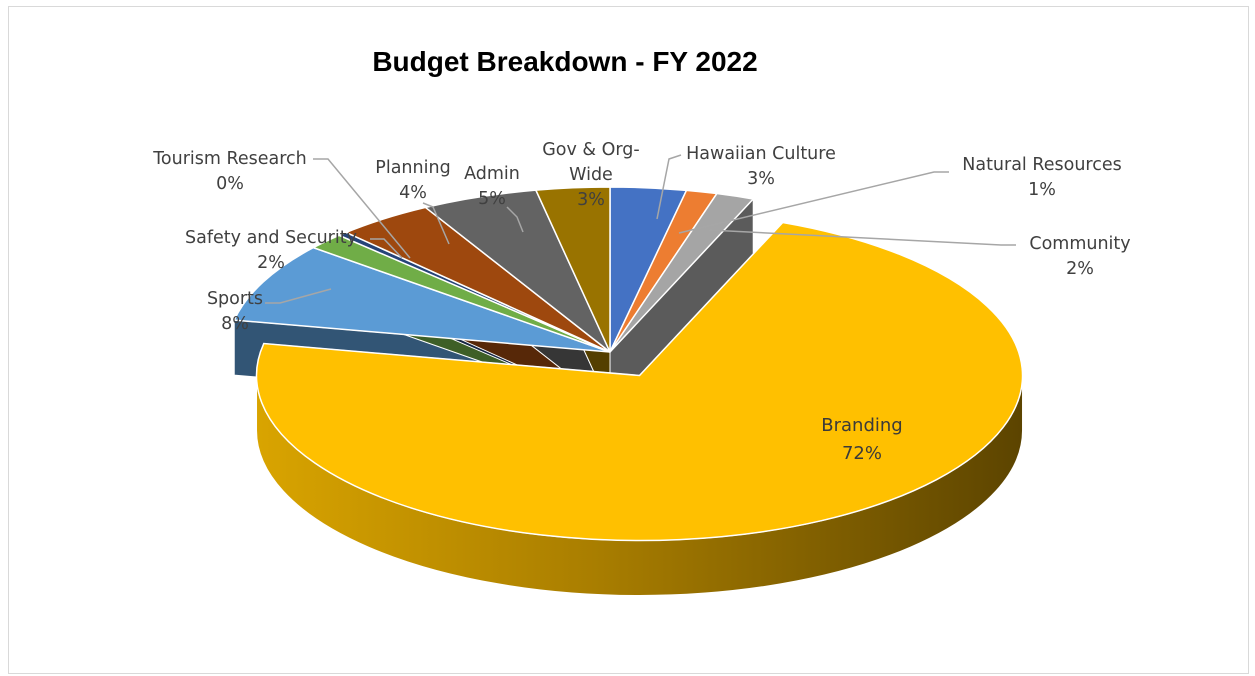  I want to click on slice-label-hawaiian-culture: Hawaiian Culture, so click(761, 154).